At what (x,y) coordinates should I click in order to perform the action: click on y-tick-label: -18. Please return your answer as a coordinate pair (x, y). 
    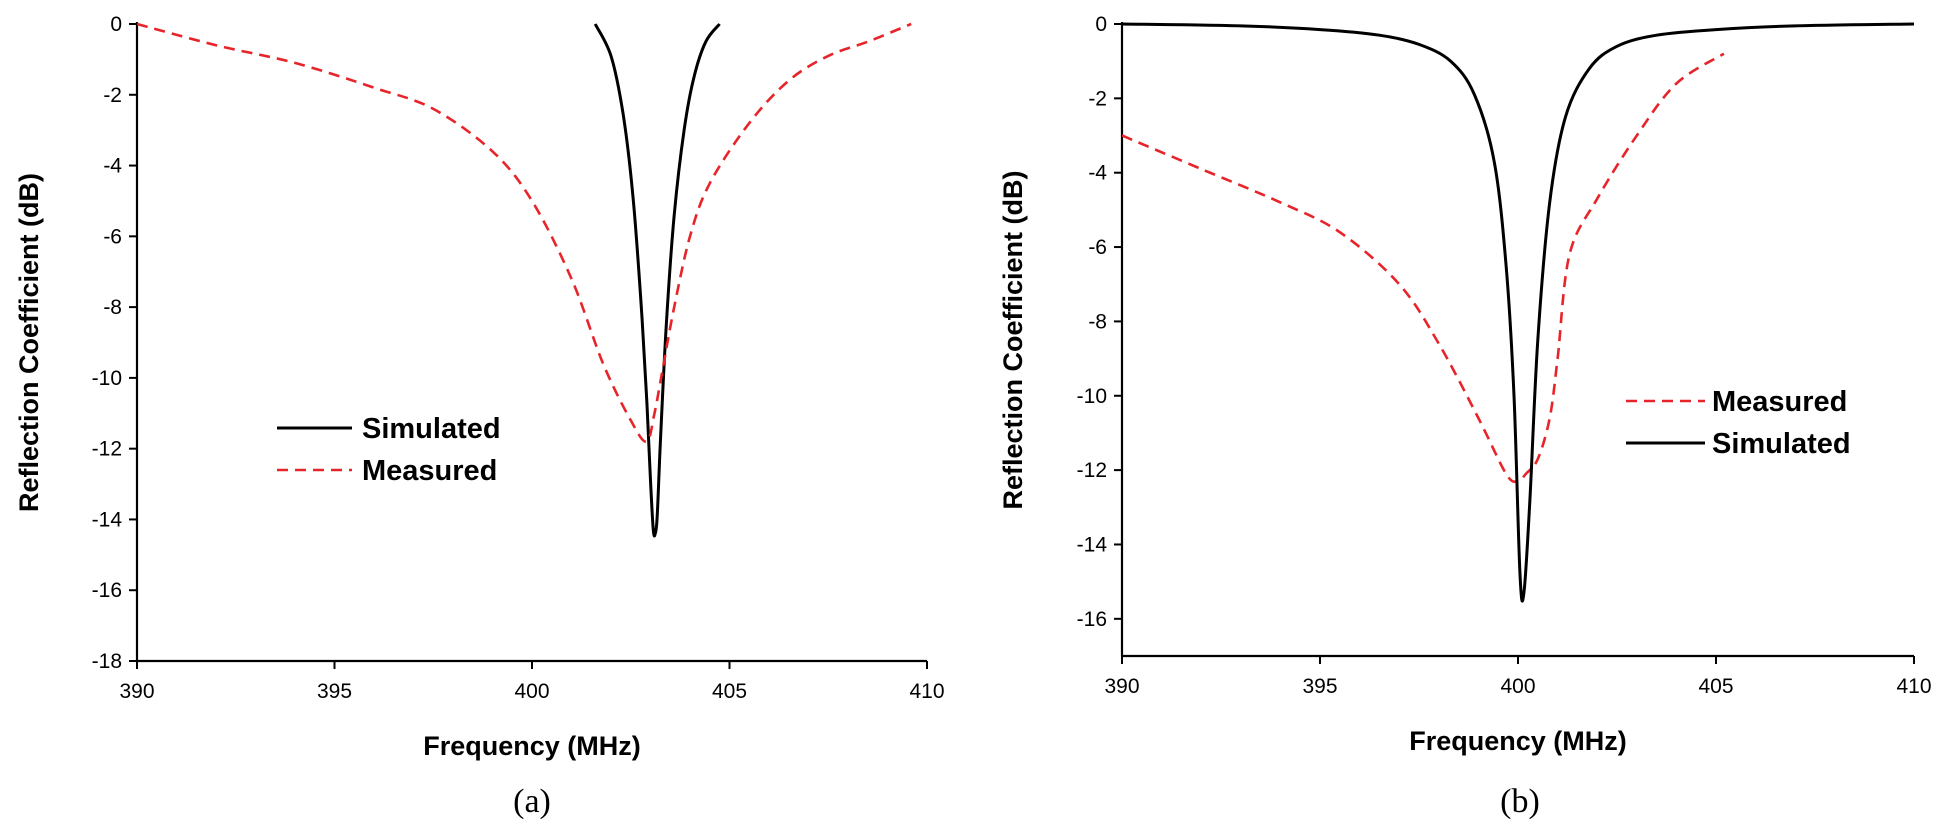
    Looking at the image, I should click on (107, 661).